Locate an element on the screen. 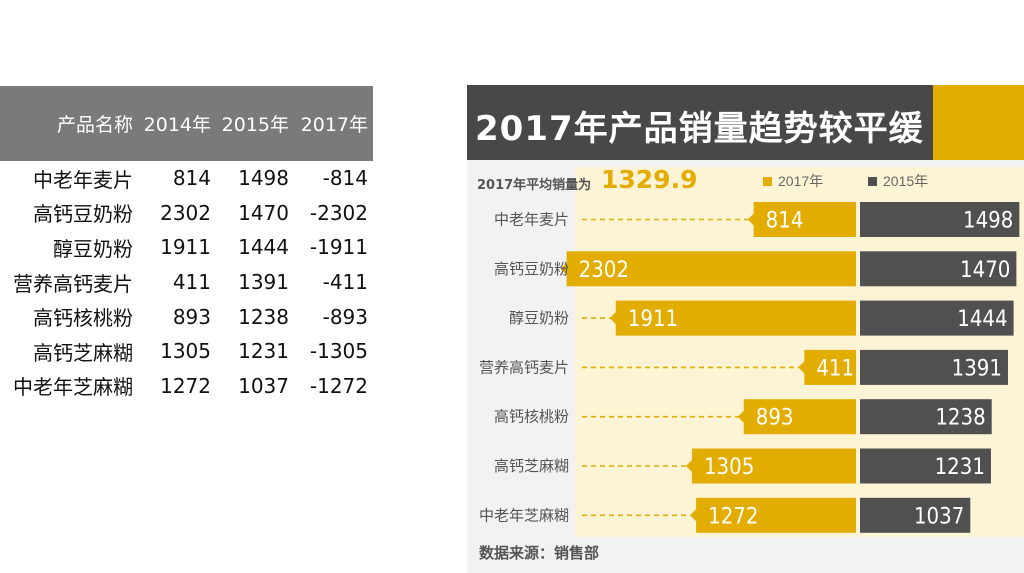 The width and height of the screenshot is (1024, 573). table-cell: 2302 is located at coordinates (185, 212).